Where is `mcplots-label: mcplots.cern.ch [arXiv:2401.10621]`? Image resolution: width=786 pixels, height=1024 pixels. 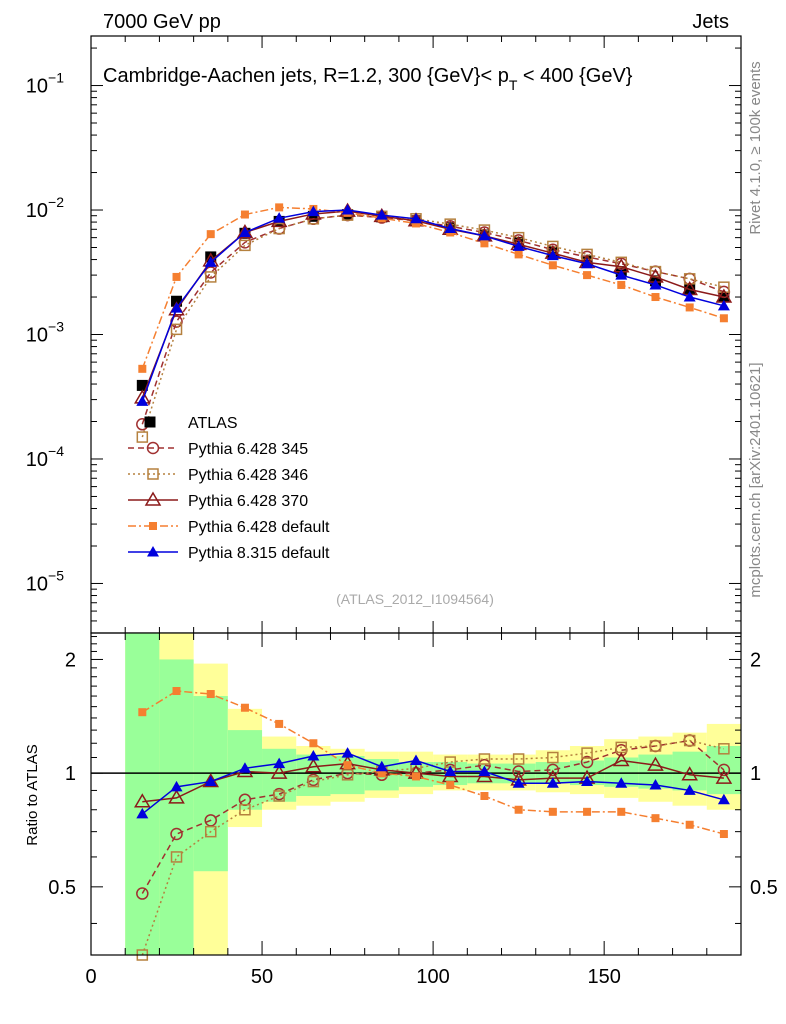
mcplots-label: mcplots.cern.ch [arXiv:2401.10621] is located at coordinates (755, 479).